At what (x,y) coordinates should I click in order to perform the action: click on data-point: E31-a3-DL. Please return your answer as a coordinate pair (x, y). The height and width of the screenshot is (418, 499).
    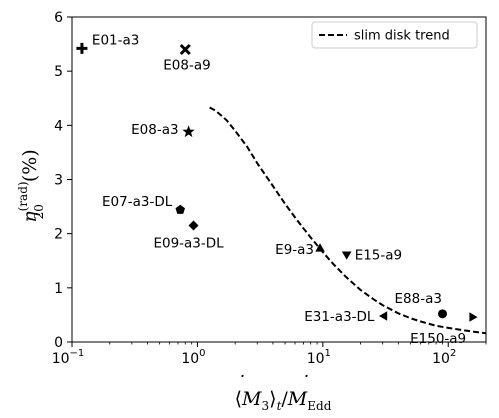
    Looking at the image, I should click on (346, 317).